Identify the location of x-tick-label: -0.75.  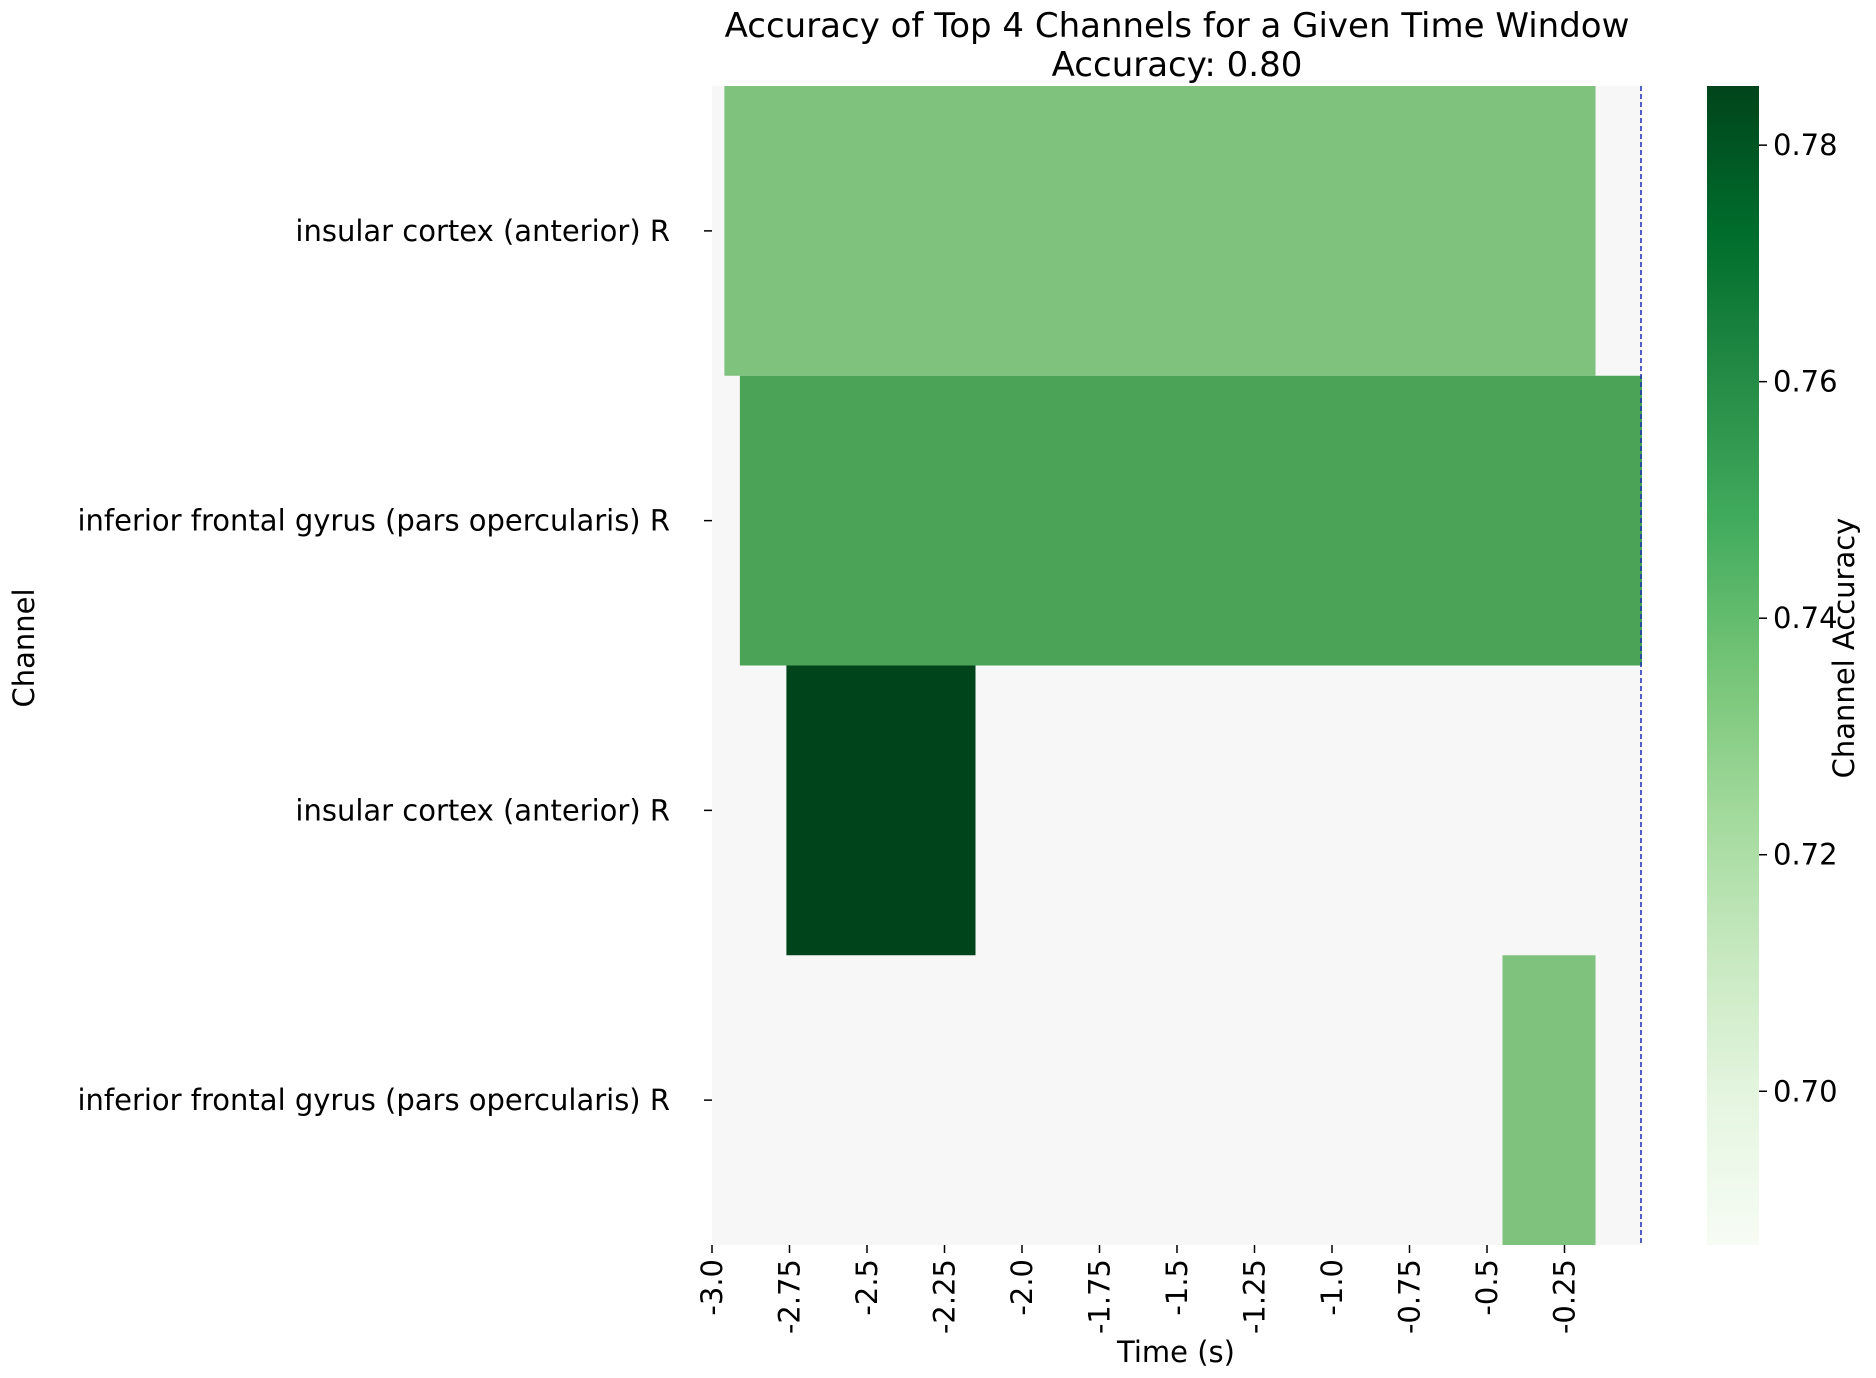
(1410, 1296).